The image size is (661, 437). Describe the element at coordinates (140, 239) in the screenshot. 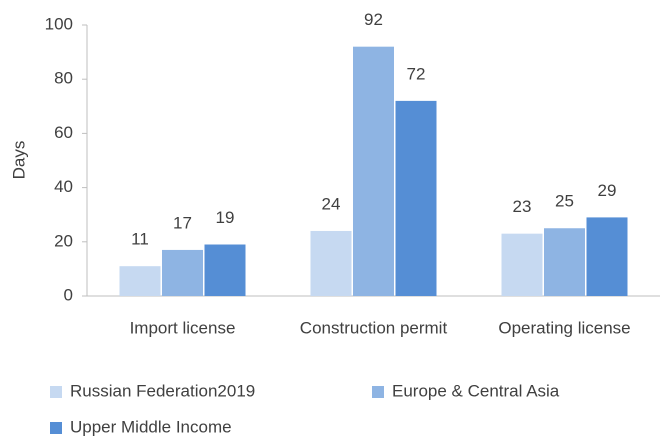

I see `data-label: 11` at that location.